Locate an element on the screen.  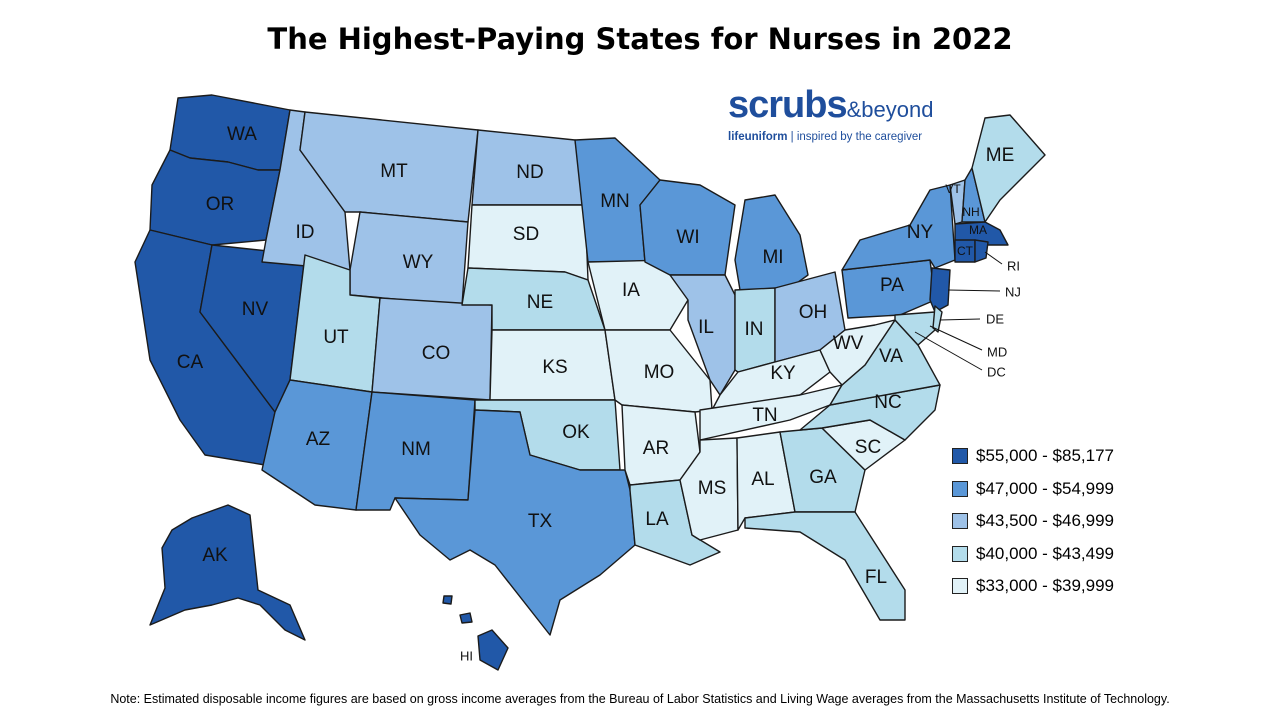
label-VA: VA is located at coordinates (891, 356).